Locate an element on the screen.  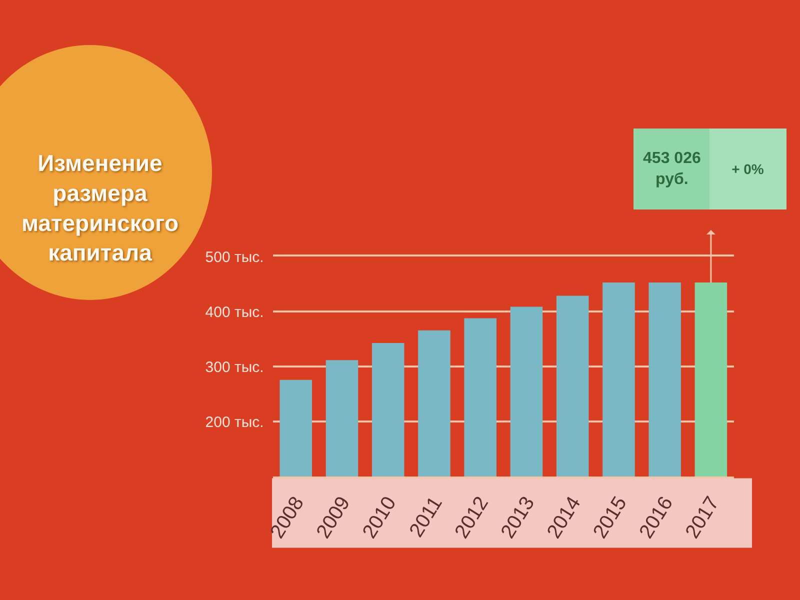
y-tick-label: 400 тыс. is located at coordinates (234, 312).